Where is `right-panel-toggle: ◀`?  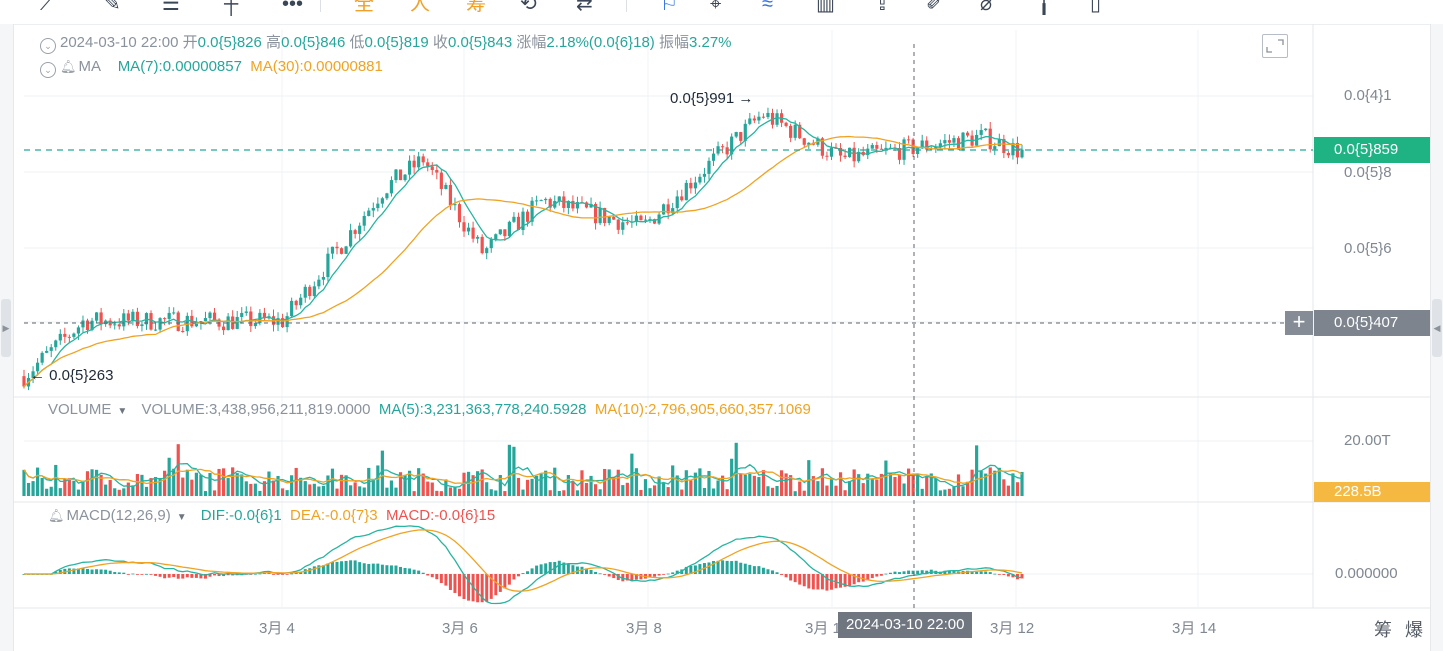 right-panel-toggle: ◀ is located at coordinates (1437, 328).